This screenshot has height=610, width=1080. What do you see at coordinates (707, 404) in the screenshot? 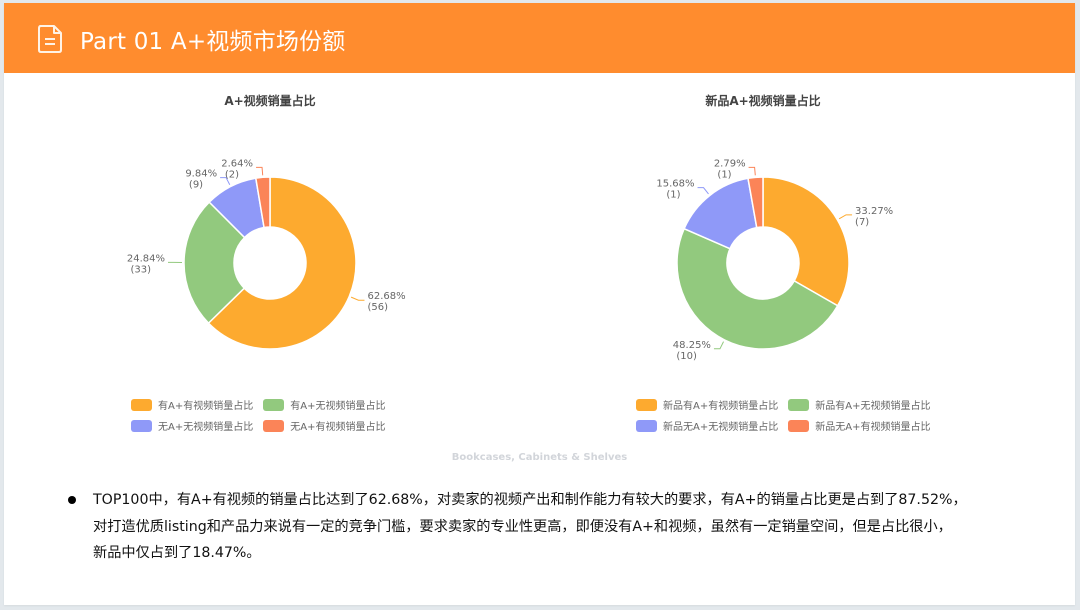
I see `legend-item: 新品有A+有视频销量占比` at bounding box center [707, 404].